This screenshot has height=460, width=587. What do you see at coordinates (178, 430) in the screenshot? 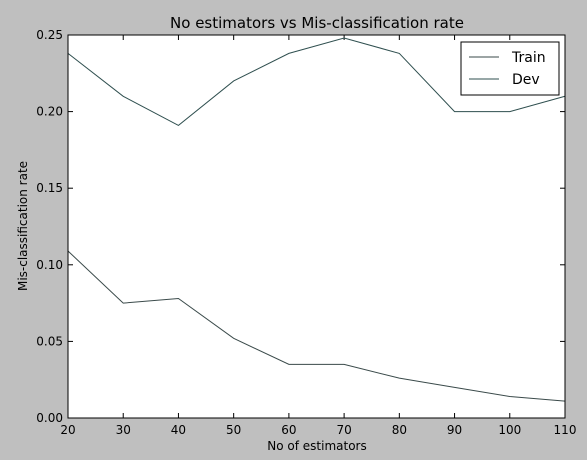
I see `x-tick-label: 40` at bounding box center [178, 430].